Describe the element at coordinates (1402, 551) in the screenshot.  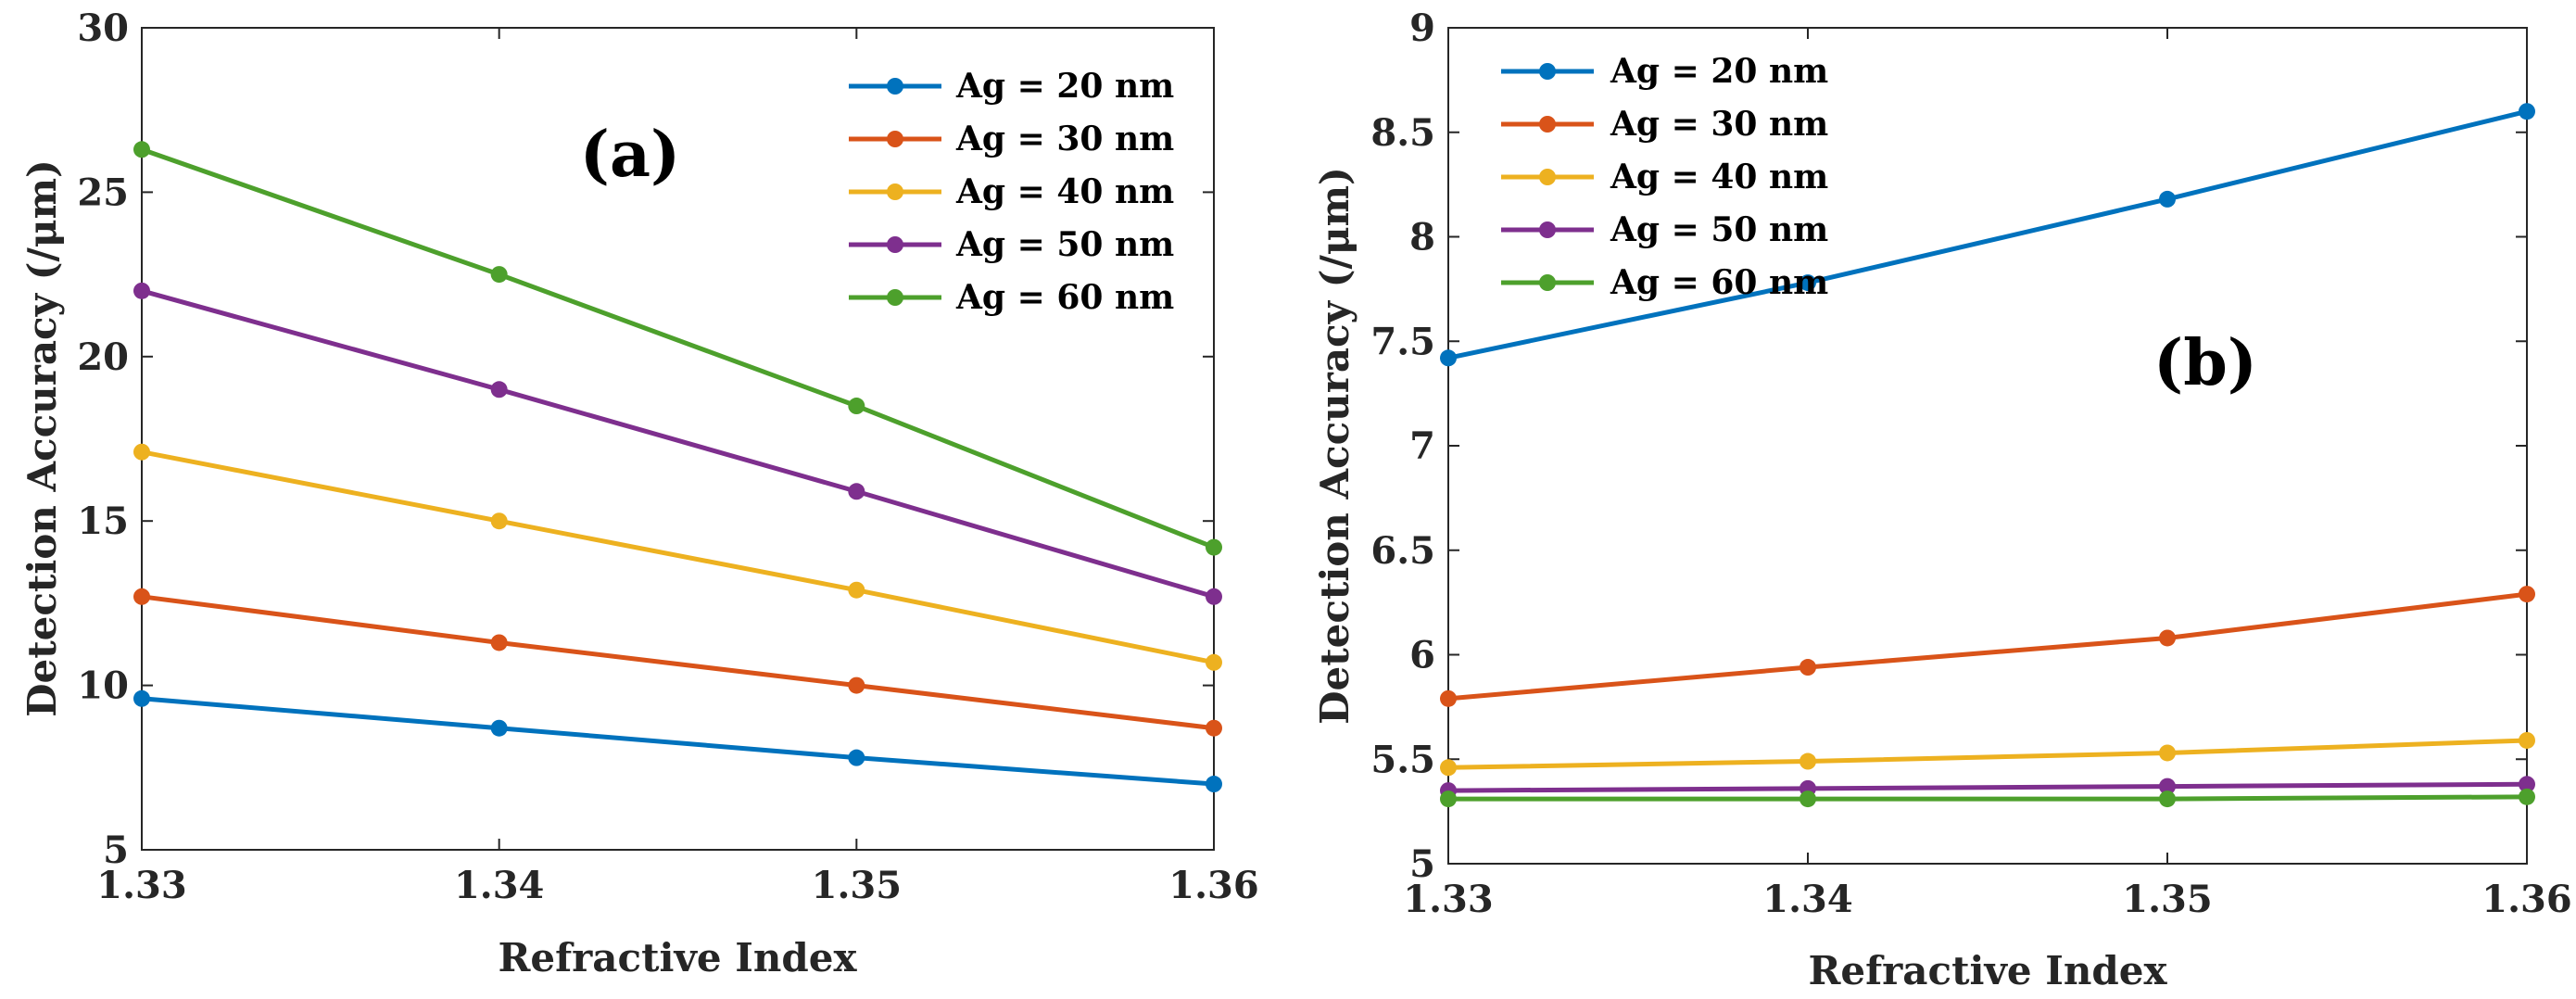
I see `y-tick-label: 6.5` at that location.